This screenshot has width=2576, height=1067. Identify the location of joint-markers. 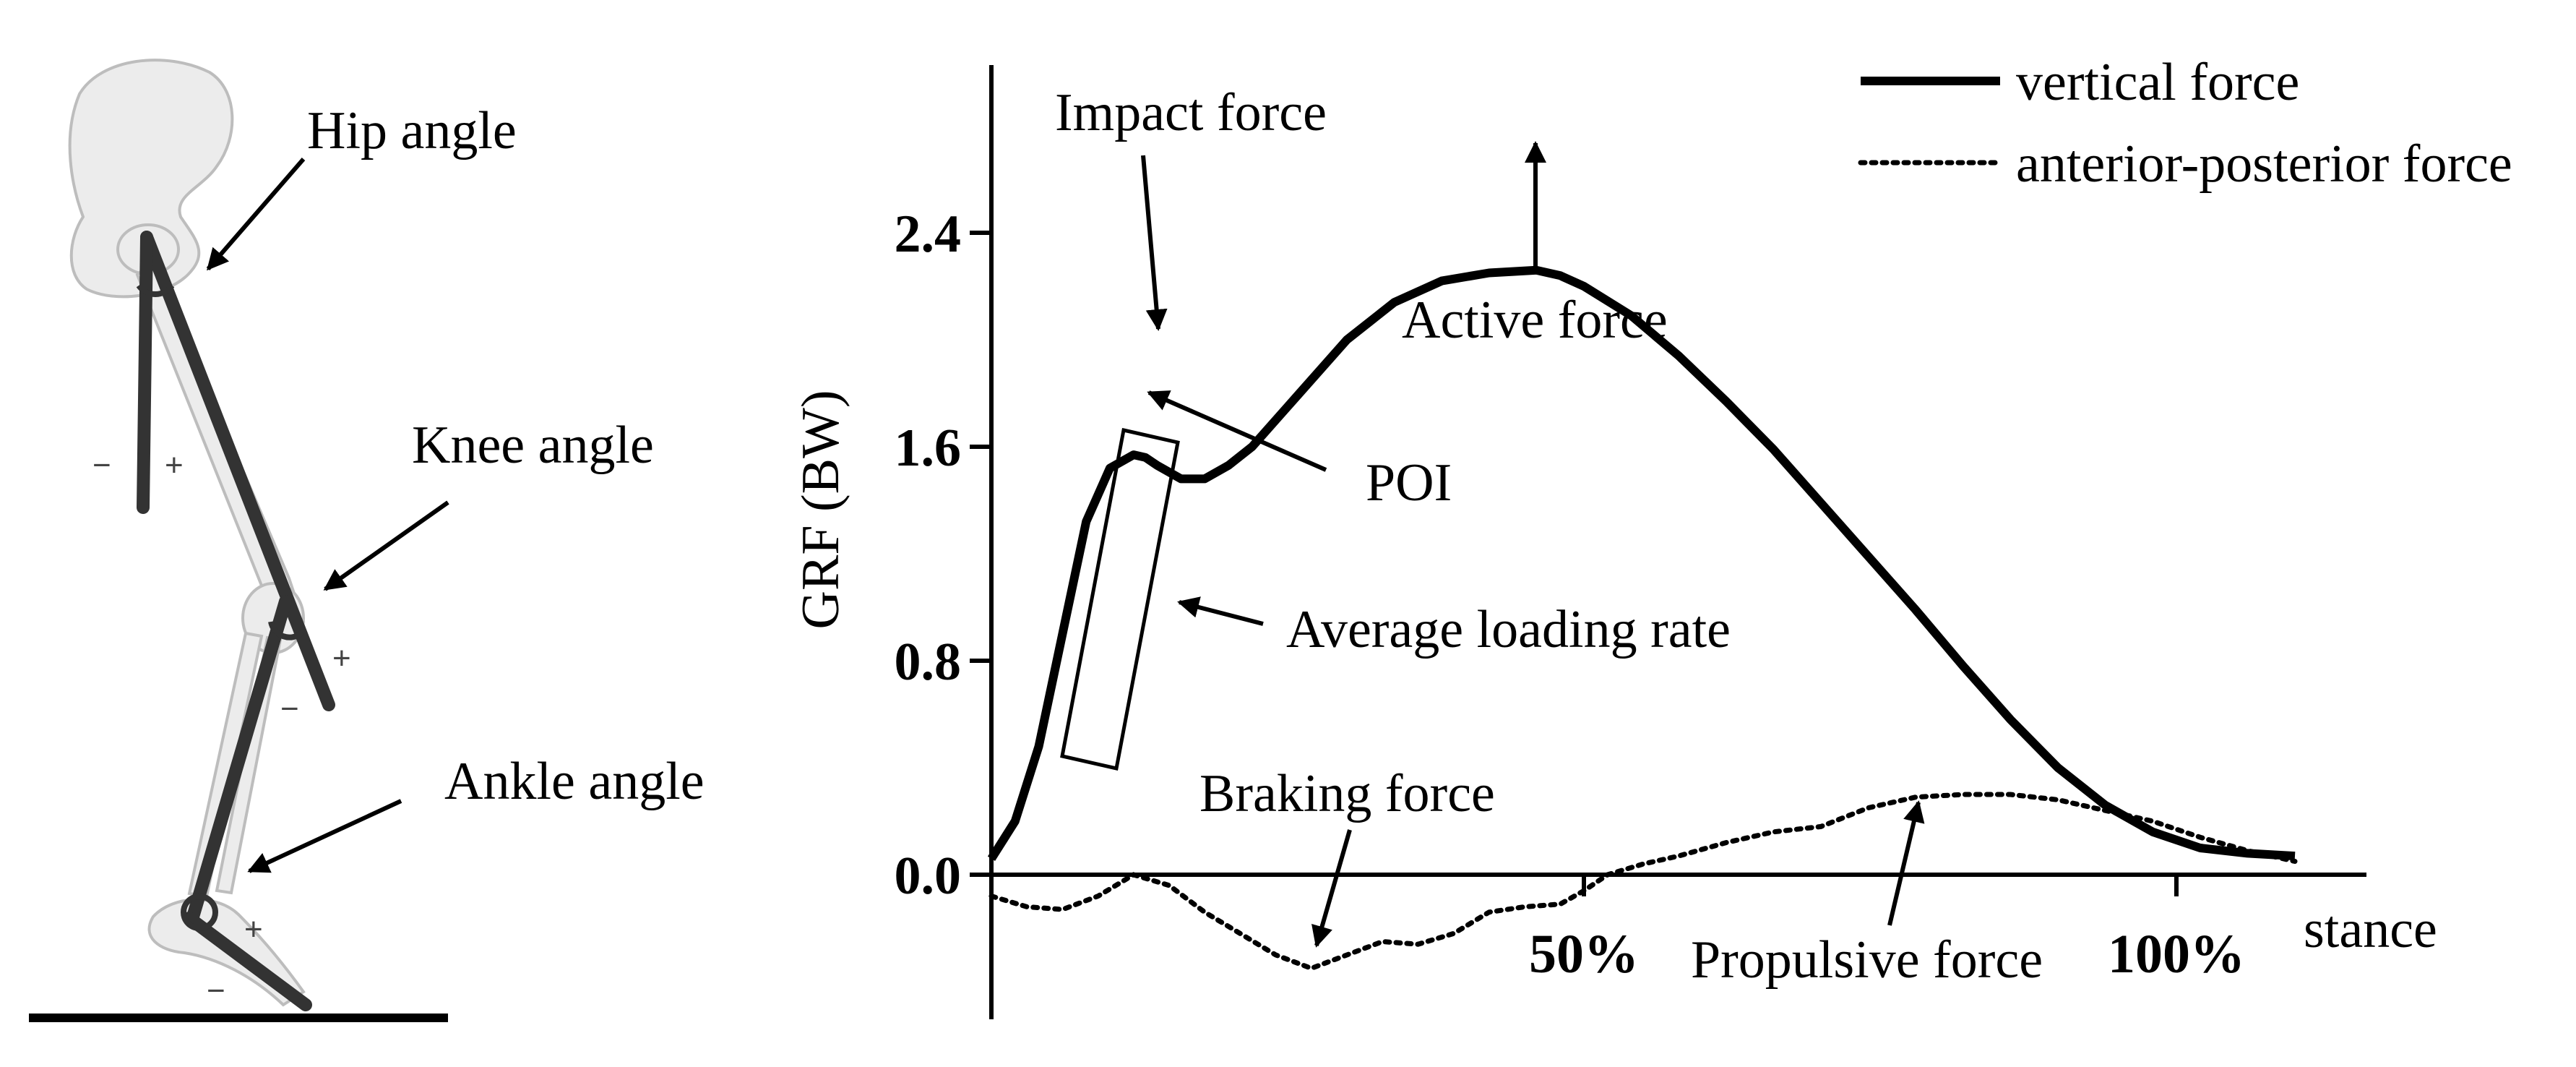
(220, 607).